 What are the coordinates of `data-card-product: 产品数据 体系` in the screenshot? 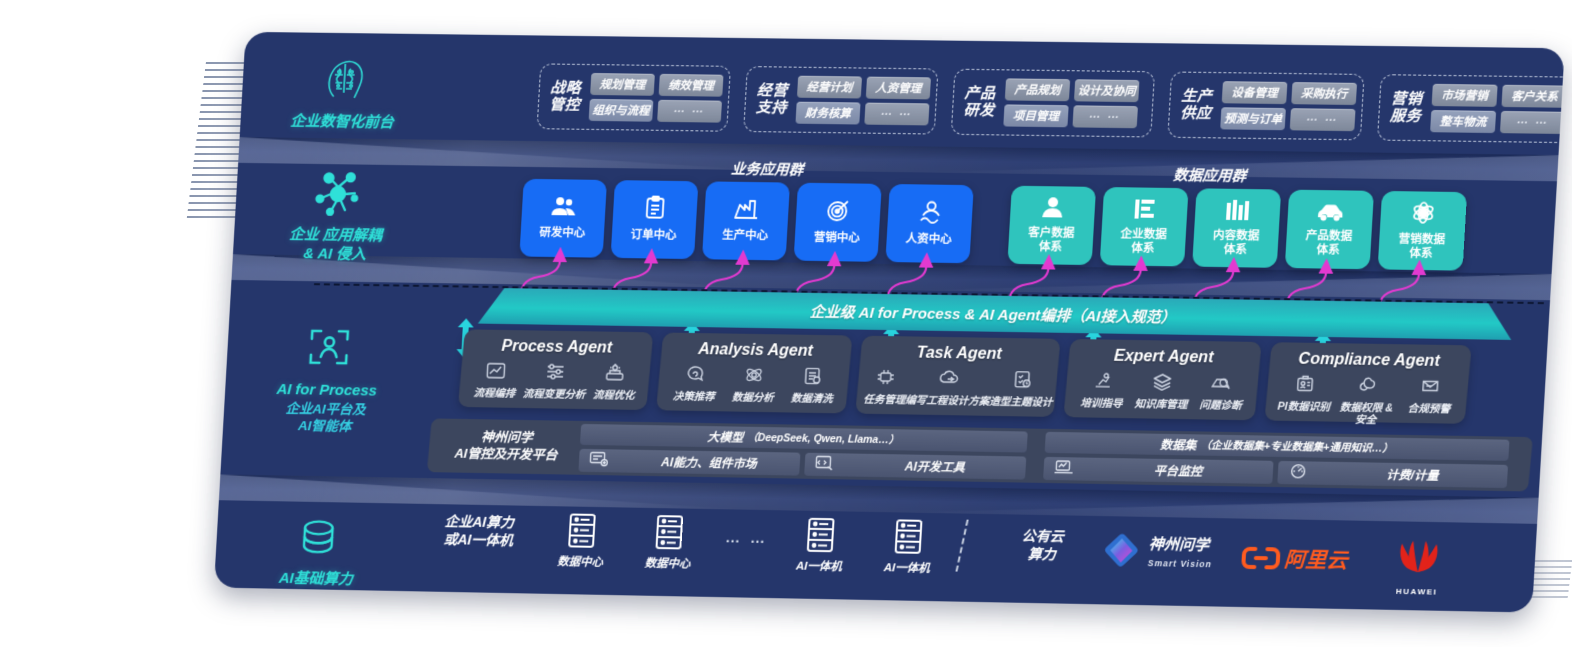 It's located at (1329, 229).